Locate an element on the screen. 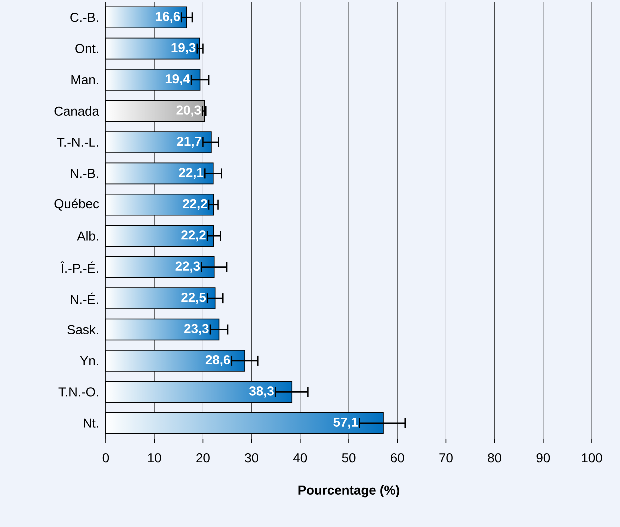 The width and height of the screenshot is (620, 527). x-tick-label: 40 is located at coordinates (300, 458).